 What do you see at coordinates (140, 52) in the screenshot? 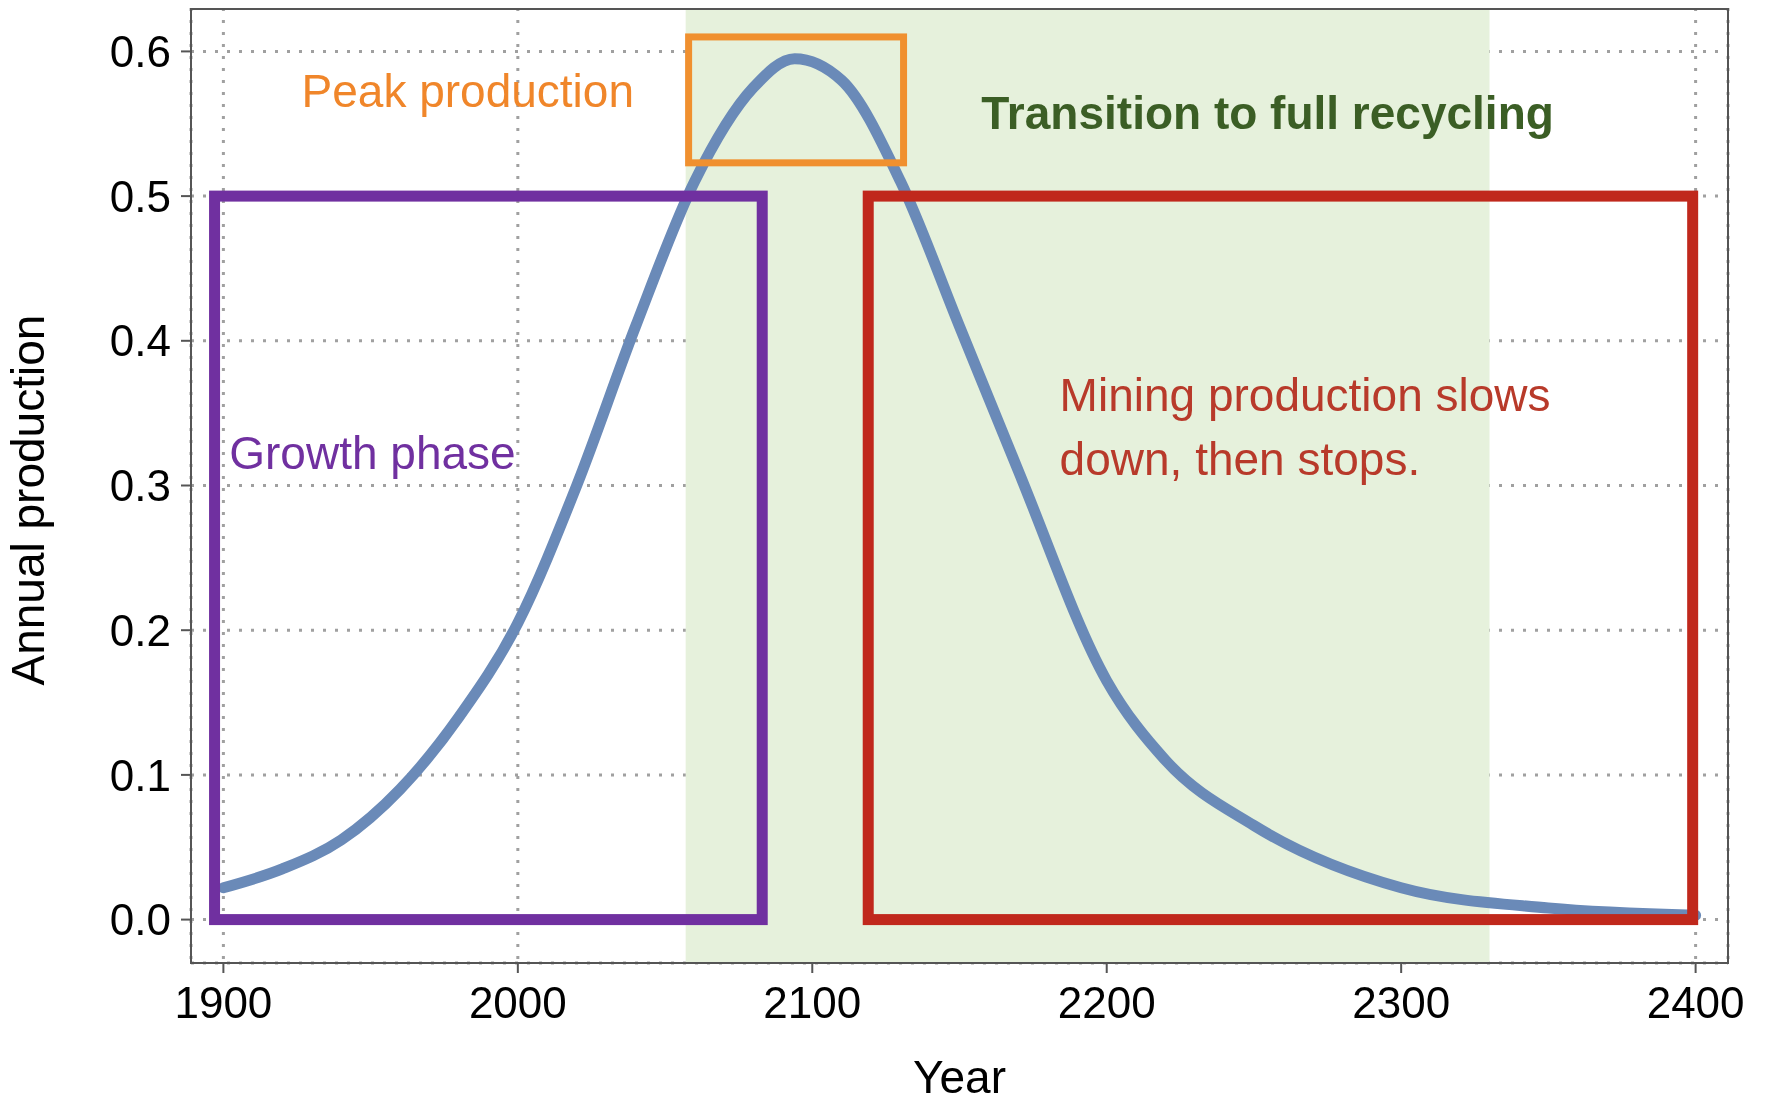
I see `y-tick-label: 0.6` at bounding box center [140, 52].